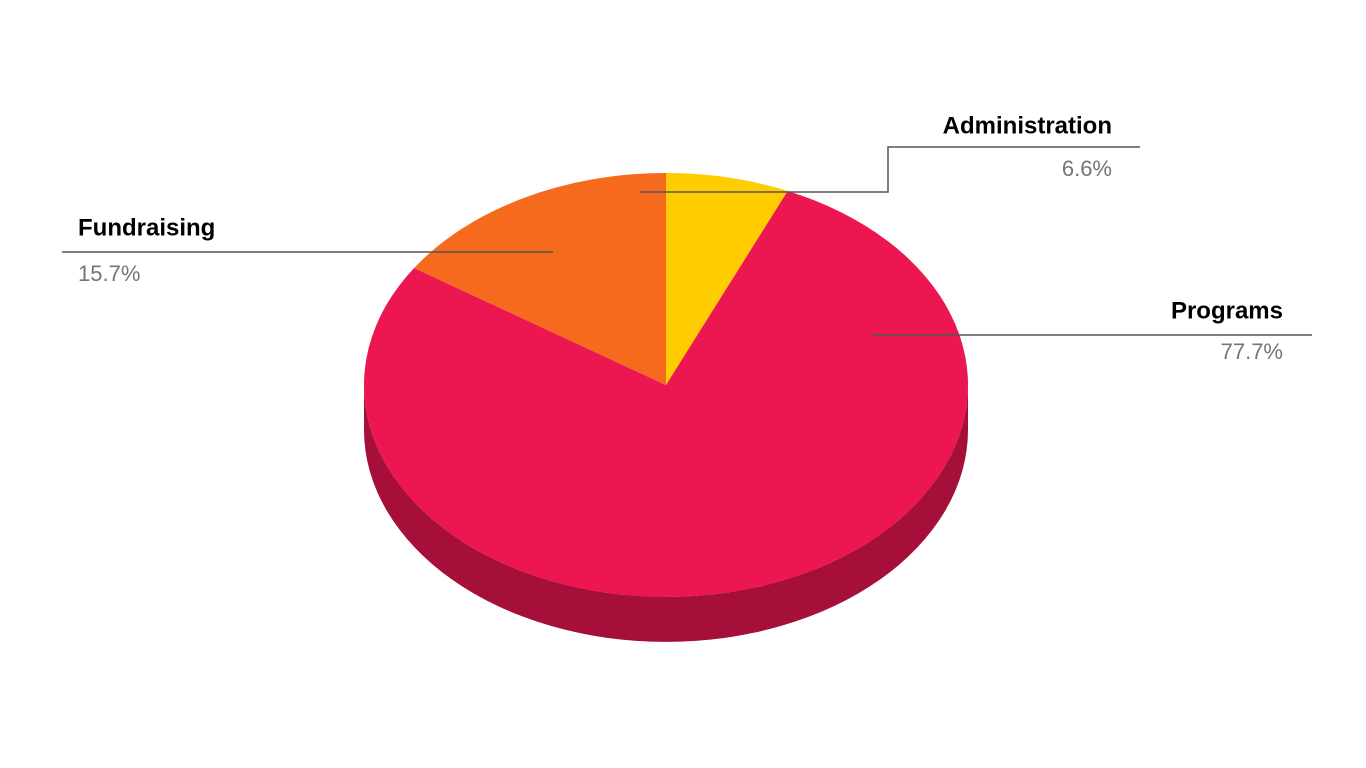 The width and height of the screenshot is (1366, 768). I want to click on slice-value: 6.6%, so click(1087, 168).